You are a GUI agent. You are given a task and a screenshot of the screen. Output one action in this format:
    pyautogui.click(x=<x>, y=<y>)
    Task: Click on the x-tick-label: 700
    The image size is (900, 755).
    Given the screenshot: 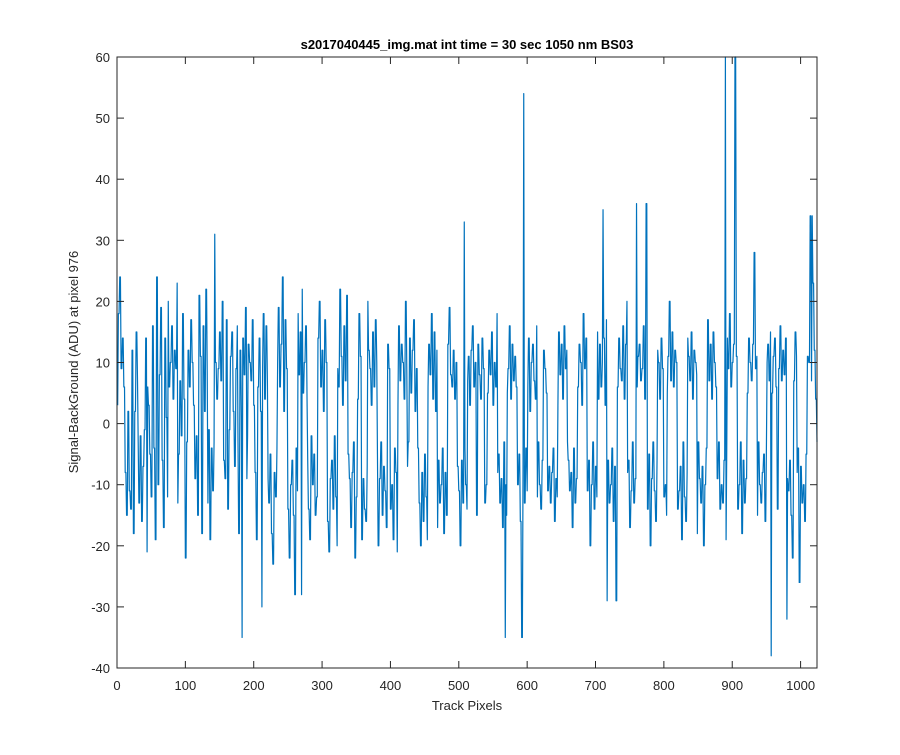 What is the action you would take?
    pyautogui.click(x=596, y=685)
    